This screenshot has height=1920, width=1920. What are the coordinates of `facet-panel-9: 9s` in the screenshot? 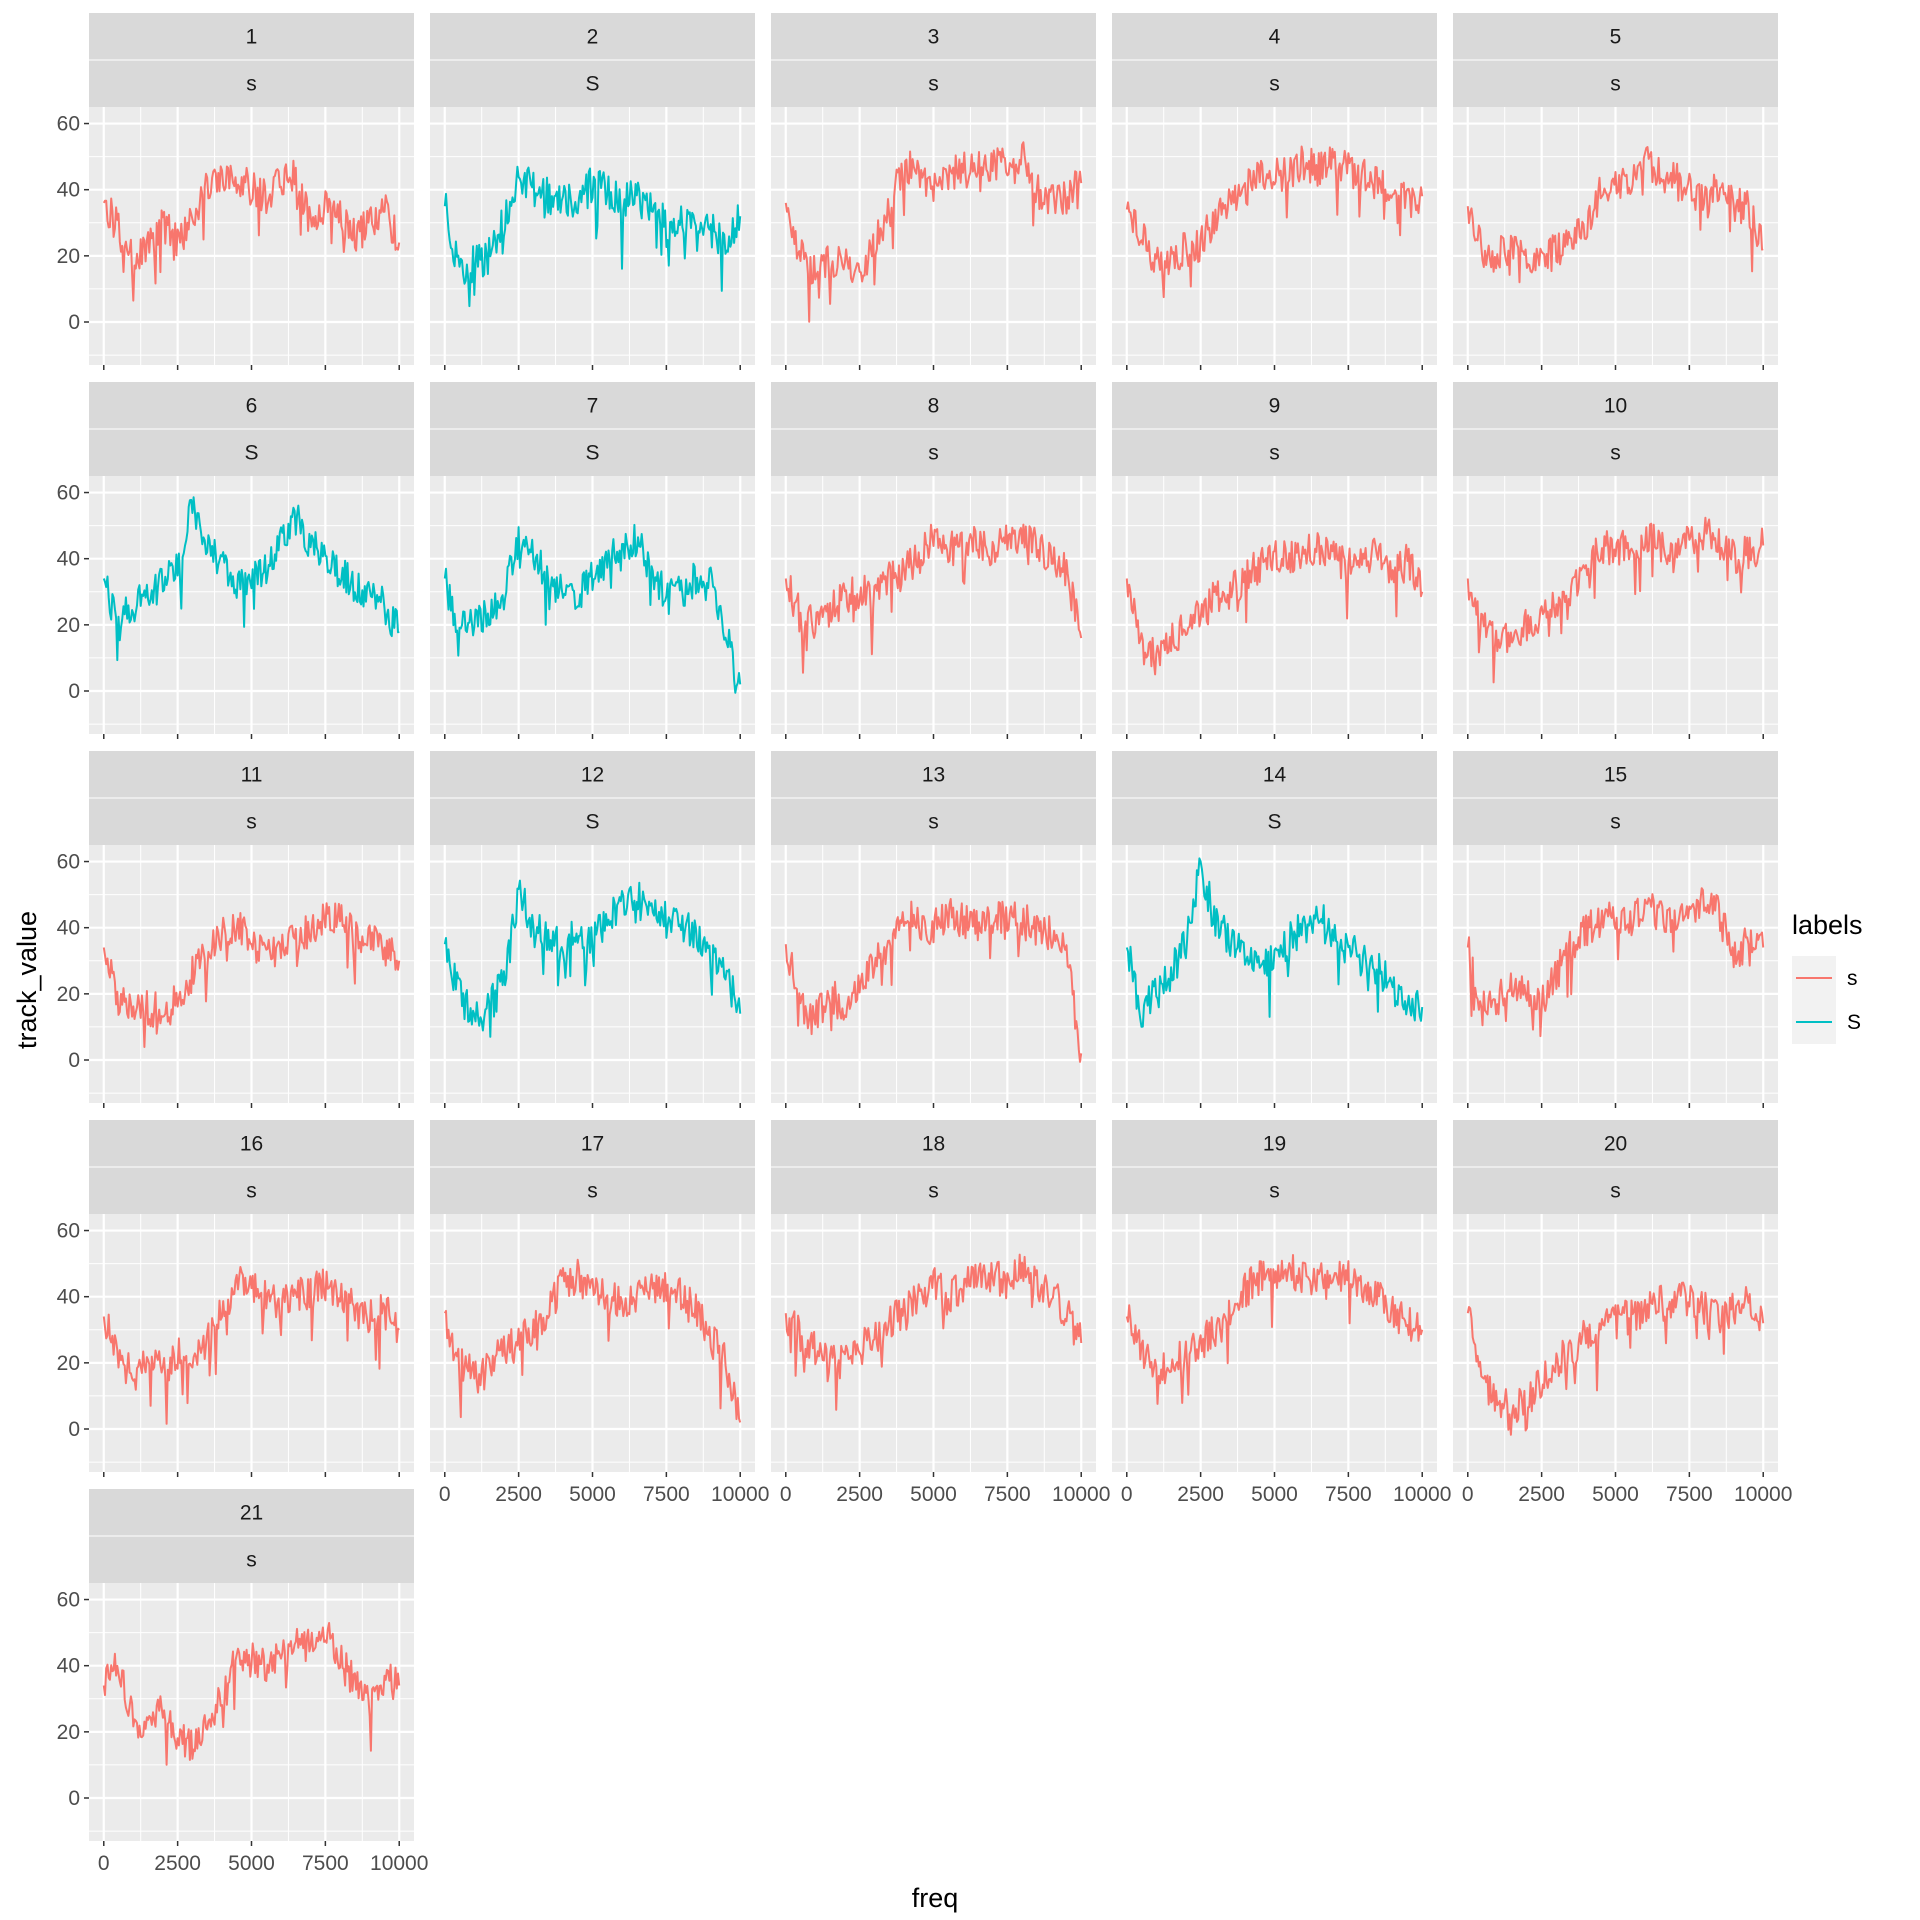 It's located at (1274, 560).